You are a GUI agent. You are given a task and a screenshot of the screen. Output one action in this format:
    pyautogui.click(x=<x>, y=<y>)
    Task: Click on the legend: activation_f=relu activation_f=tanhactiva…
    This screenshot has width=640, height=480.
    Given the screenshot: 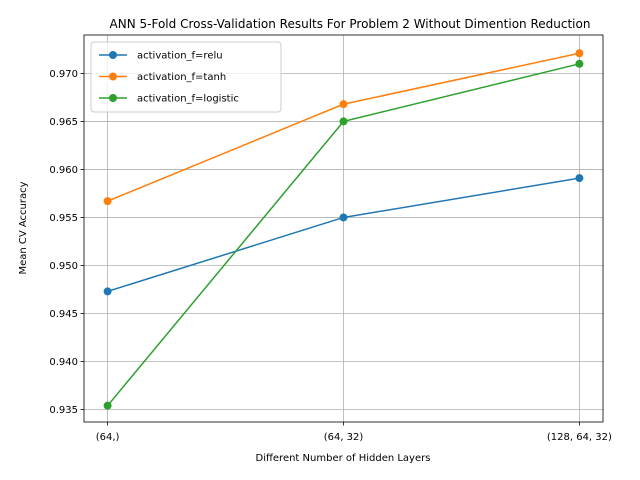 What is the action you would take?
    pyautogui.click(x=186, y=77)
    